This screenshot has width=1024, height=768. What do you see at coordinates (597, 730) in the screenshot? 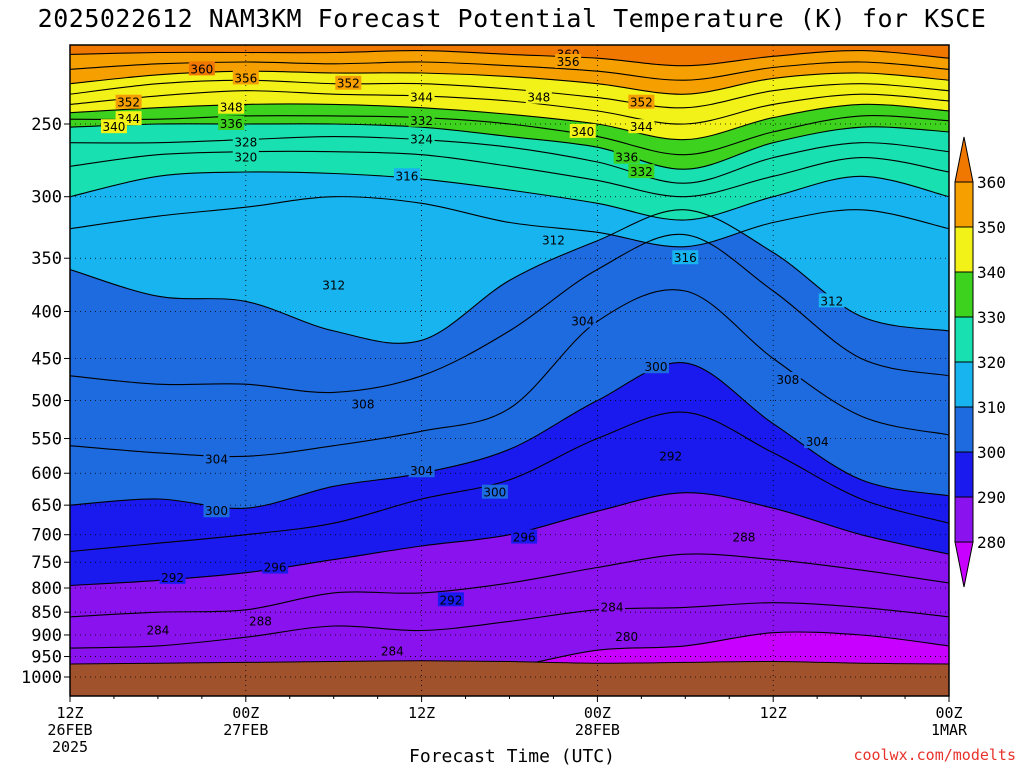
I see `x-tick-label: 28FEB` at bounding box center [597, 730].